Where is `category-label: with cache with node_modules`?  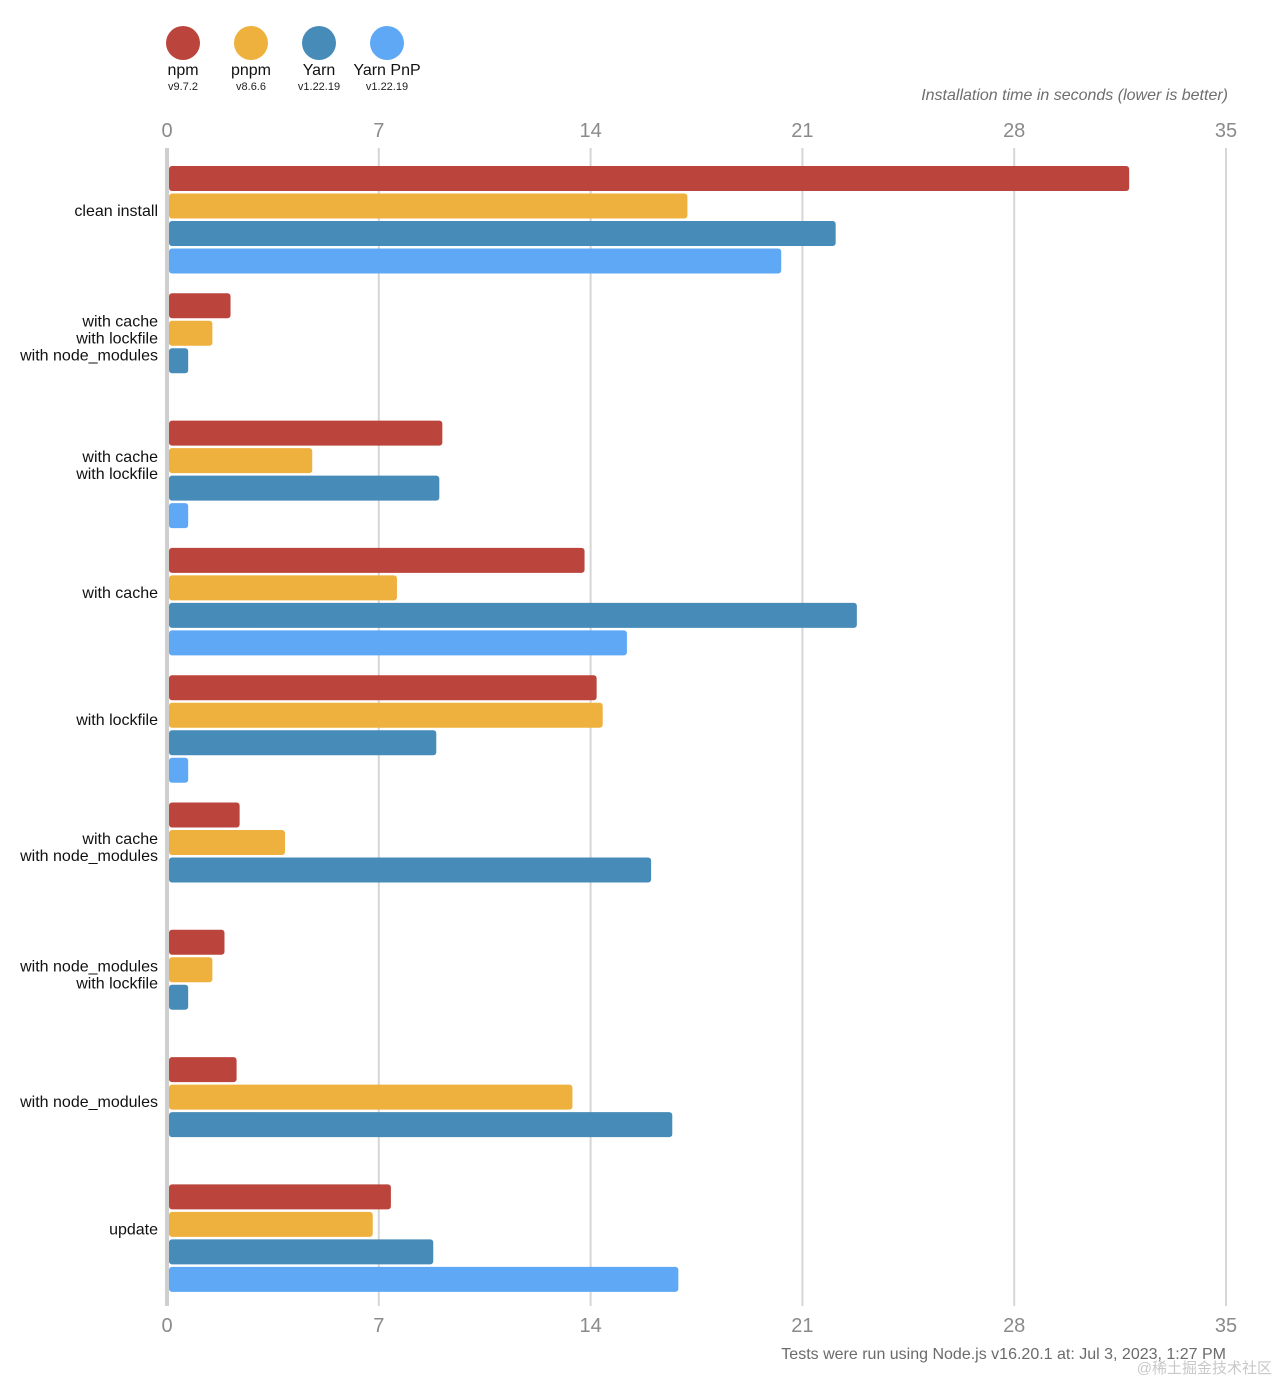 category-label: with cache with node_modules is located at coordinates (88, 848).